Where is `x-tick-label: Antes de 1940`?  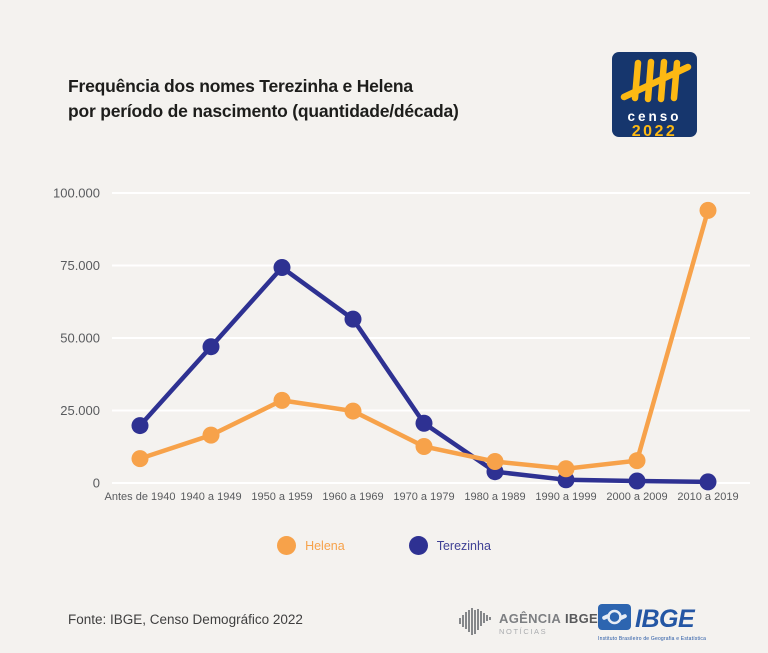 x-tick-label: Antes de 1940 is located at coordinates (140, 497).